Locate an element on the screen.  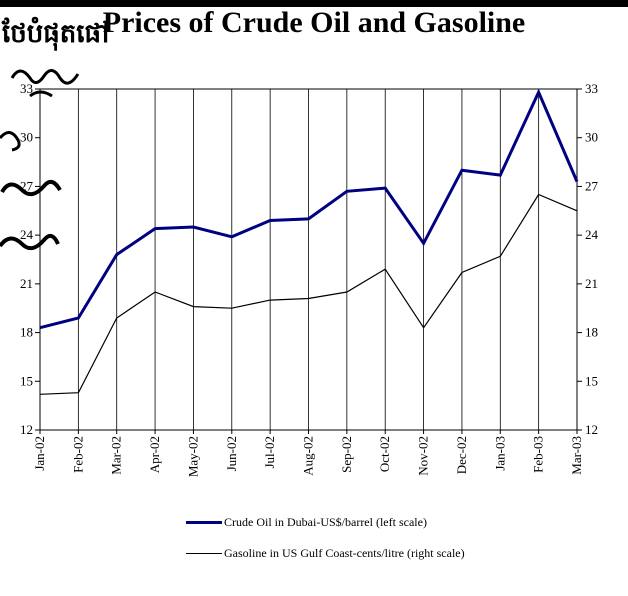
x-tick-label: Sep-02 is located at coordinates (346, 454).